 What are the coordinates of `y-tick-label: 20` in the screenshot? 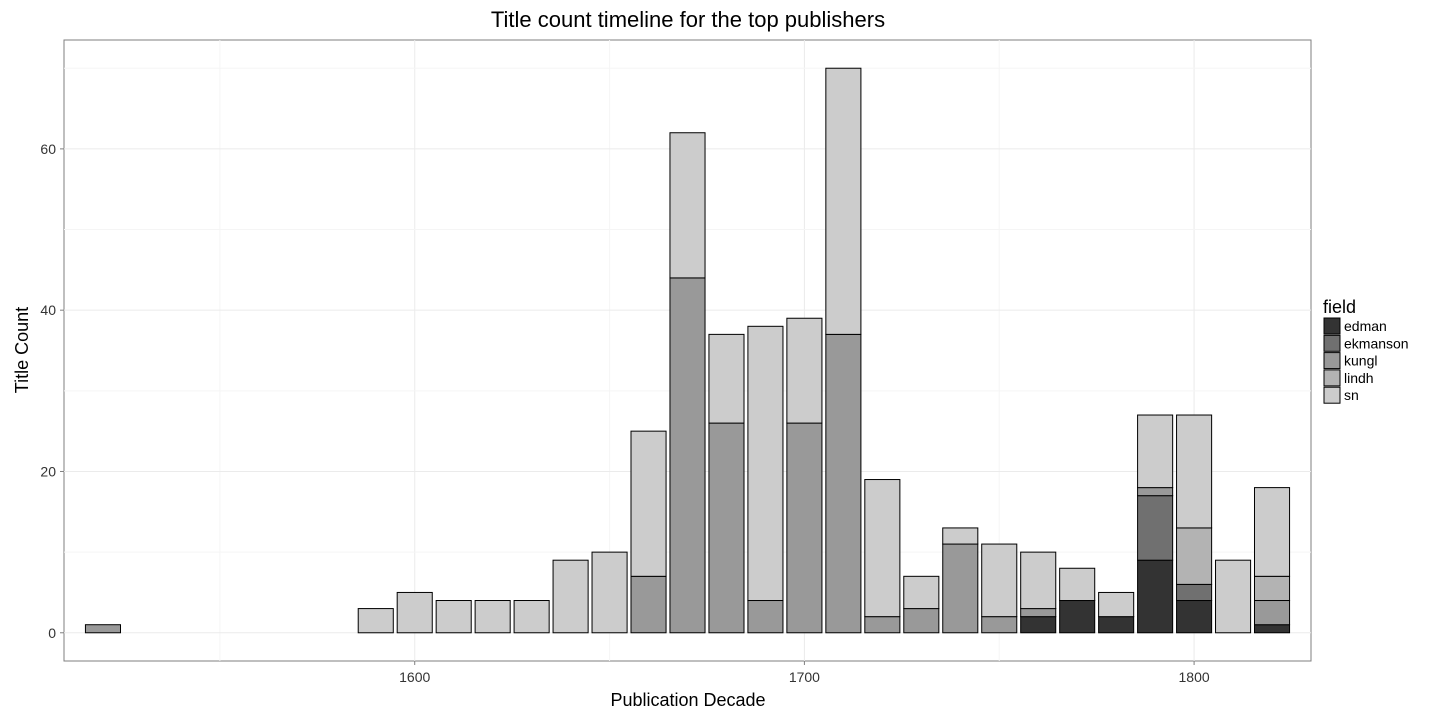 It's located at (48, 471).